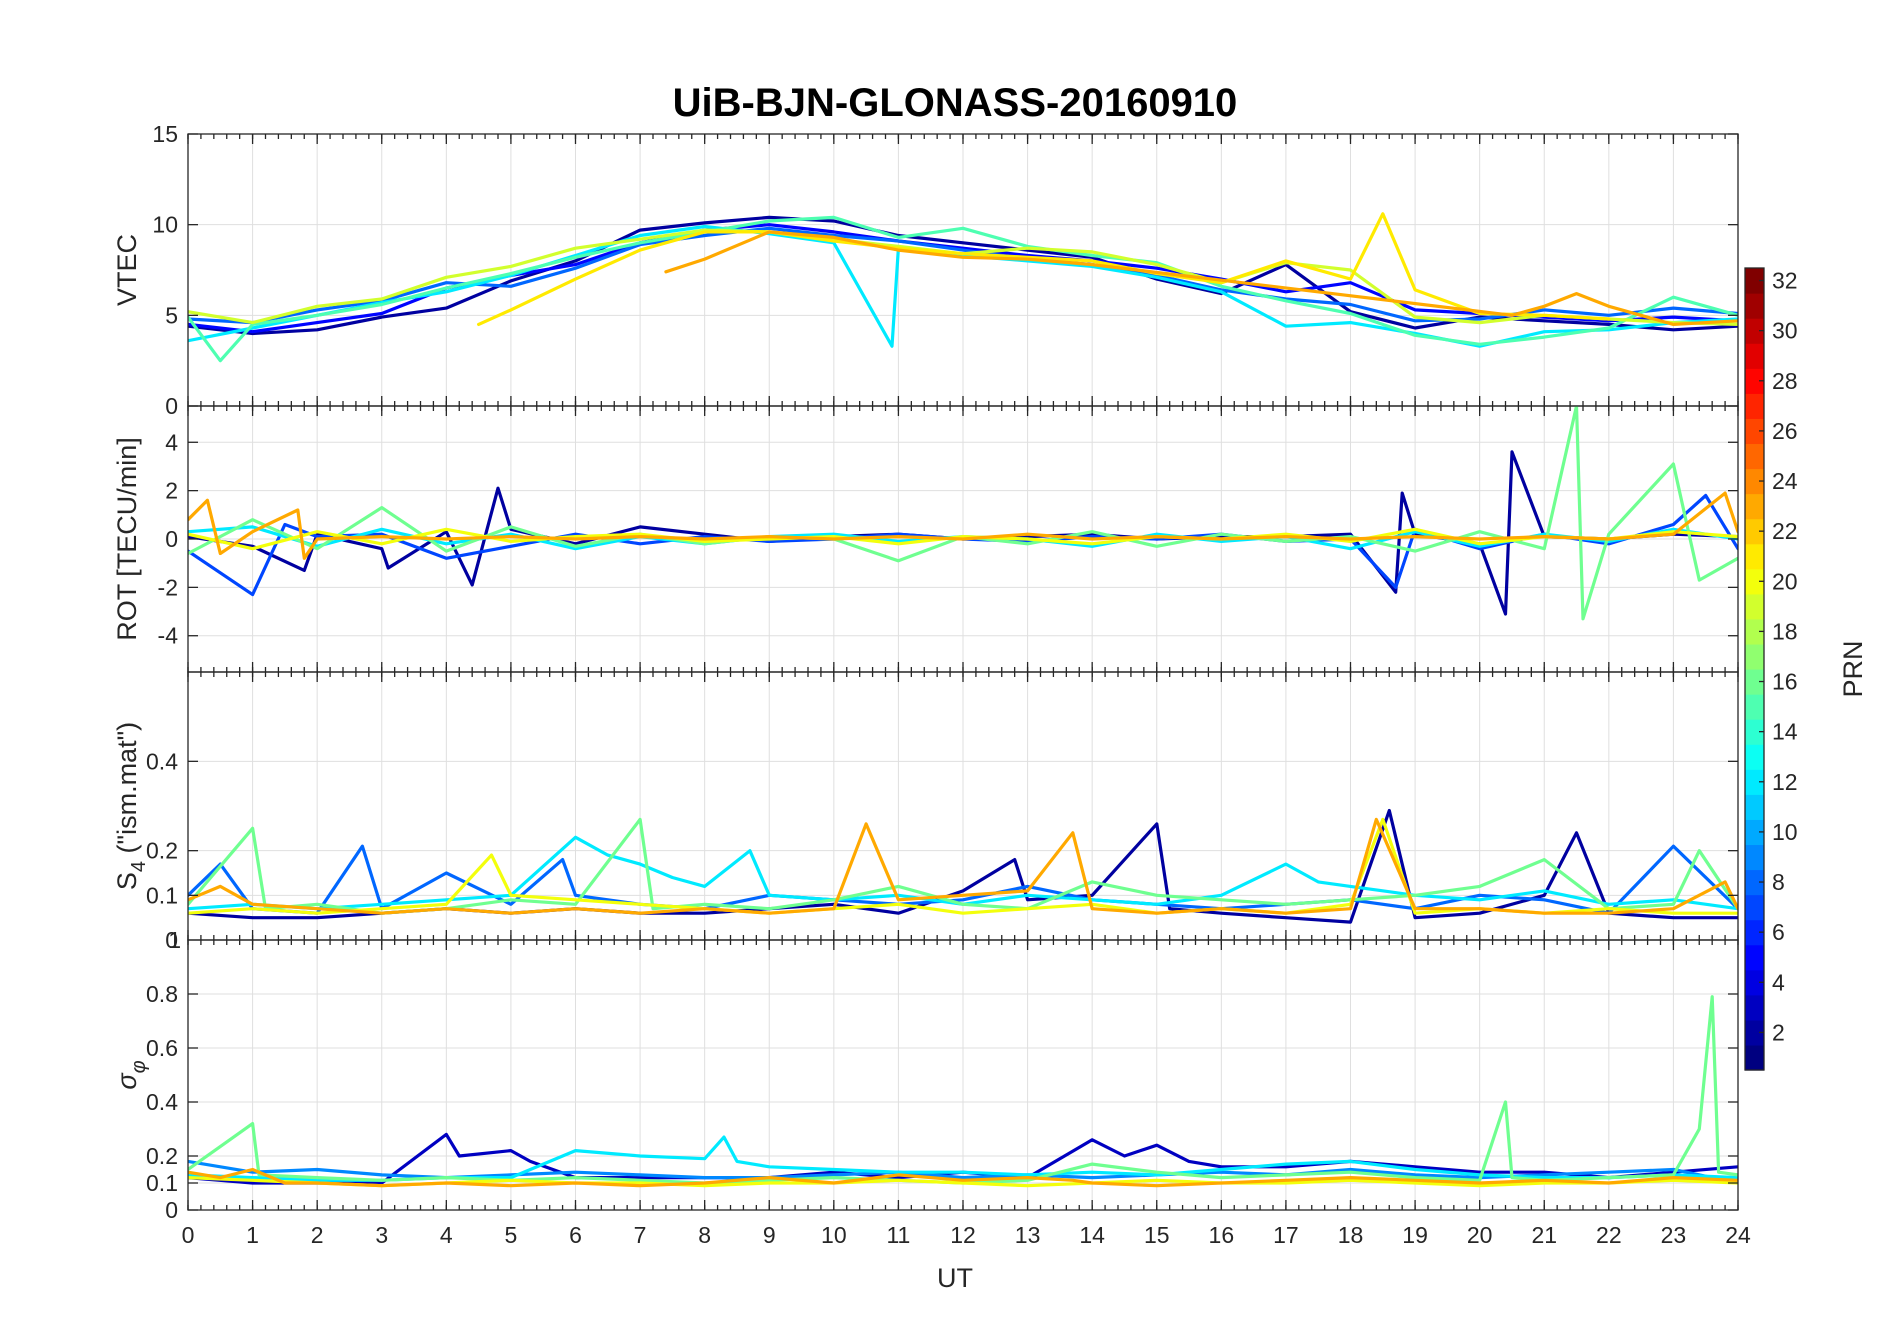 Image resolution: width=1902 pixels, height=1330 pixels. What do you see at coordinates (446, 1235) in the screenshot?
I see `x-tick-label: 4` at bounding box center [446, 1235].